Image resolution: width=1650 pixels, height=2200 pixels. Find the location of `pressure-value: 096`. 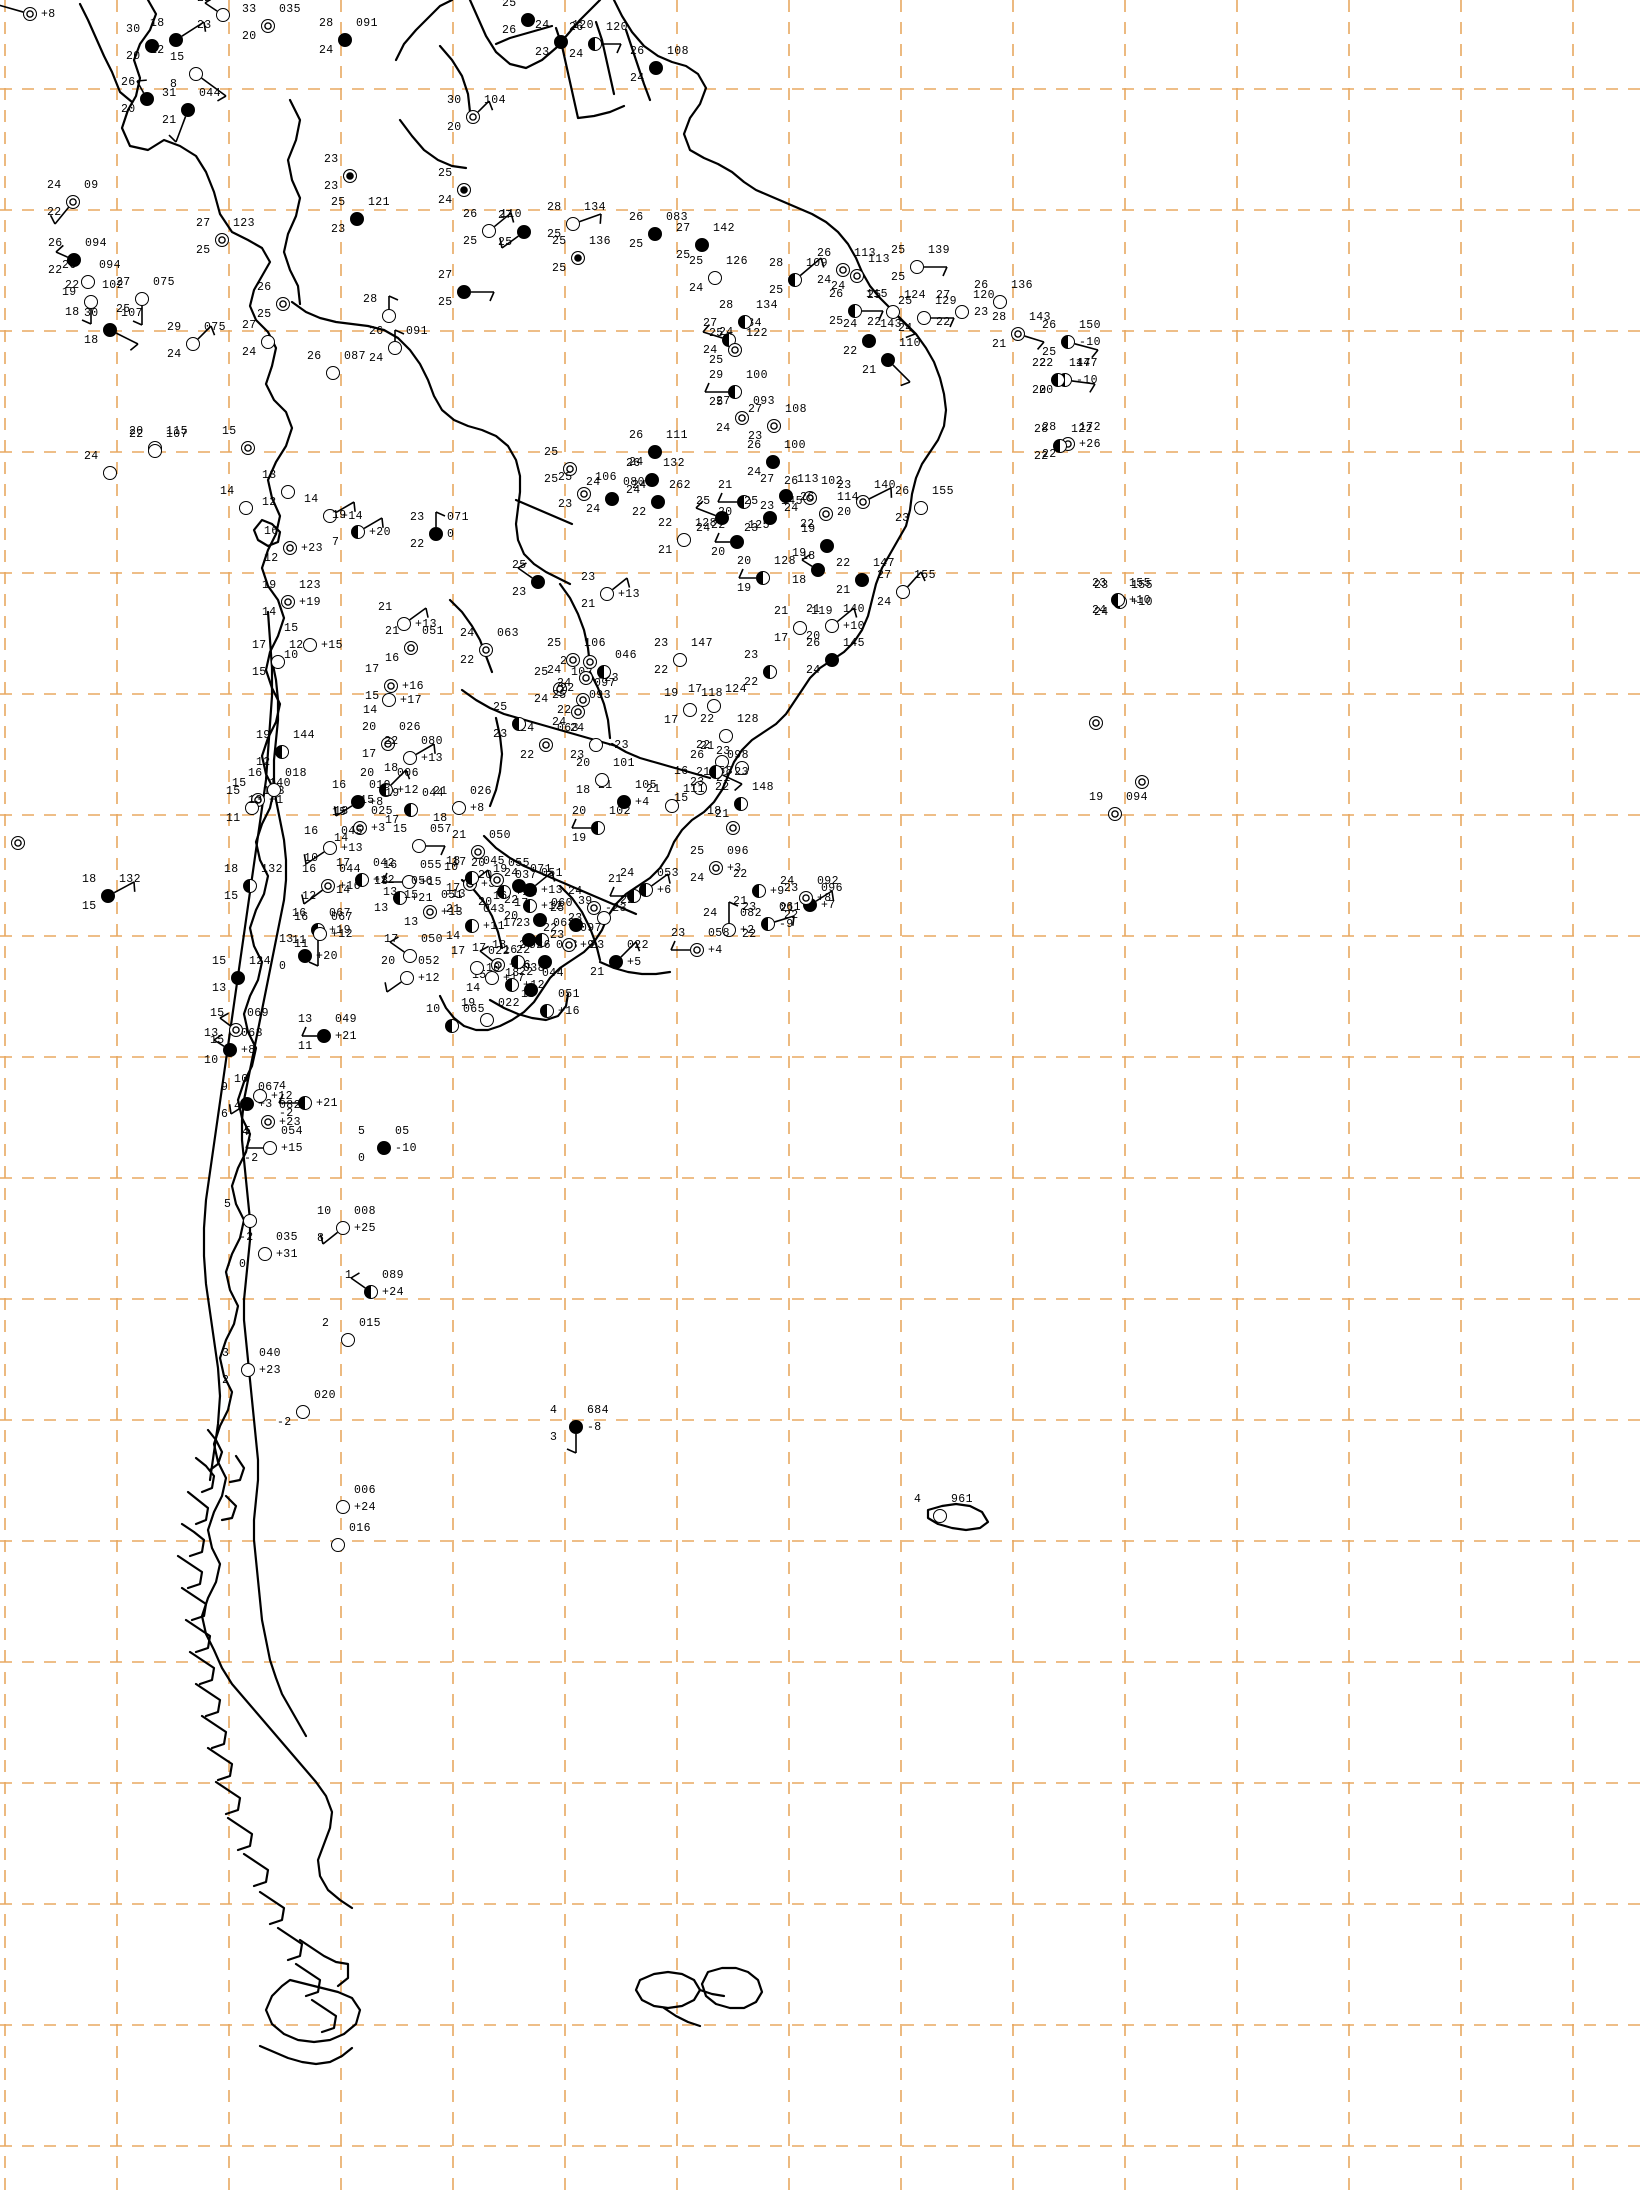

pressure-value: 096 is located at coordinates (832, 888).